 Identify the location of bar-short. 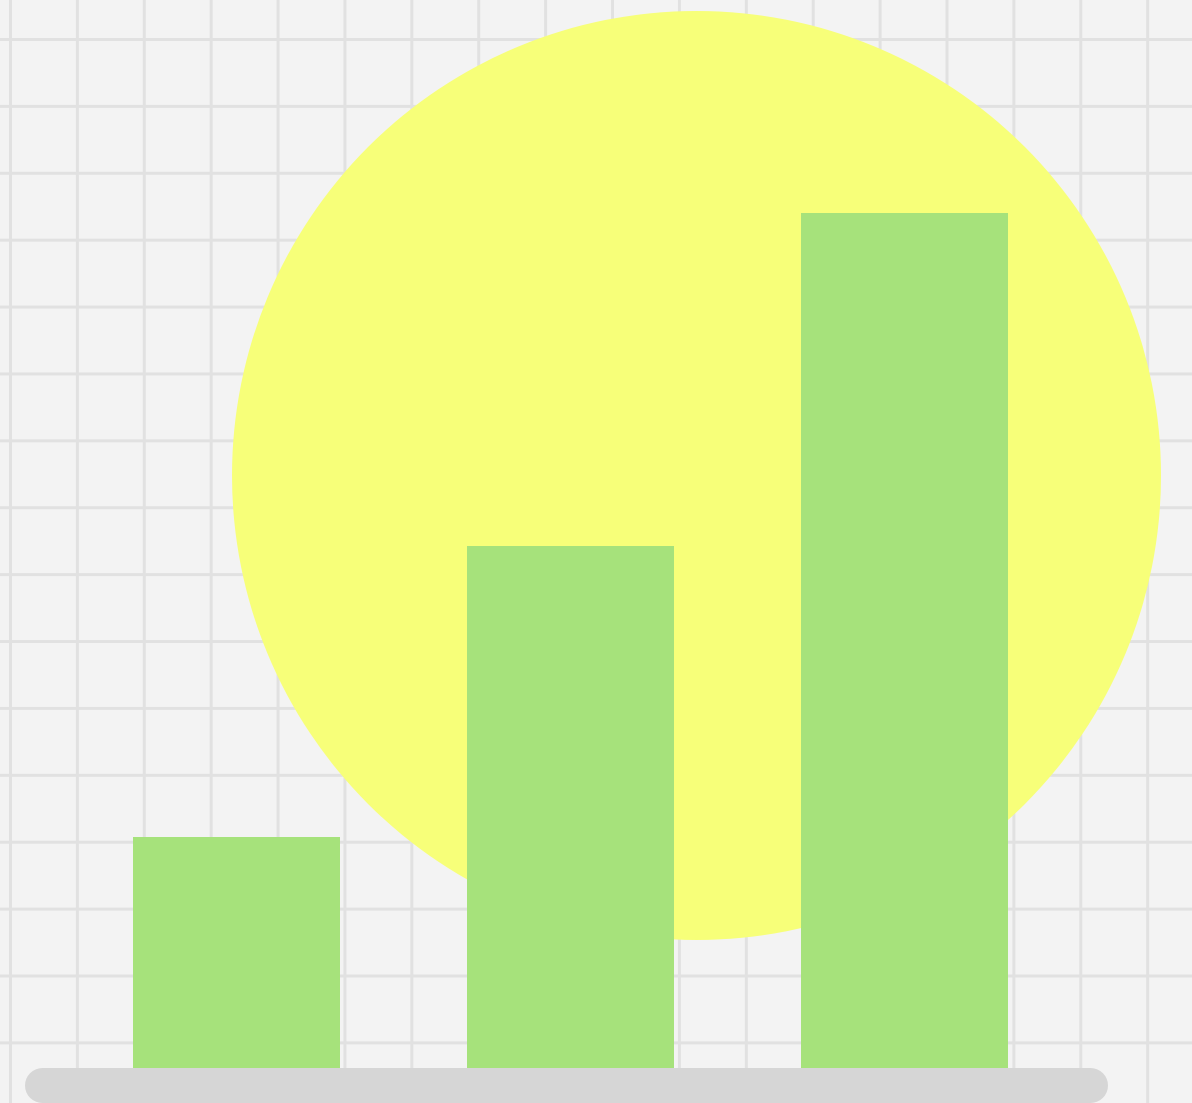
(236, 952).